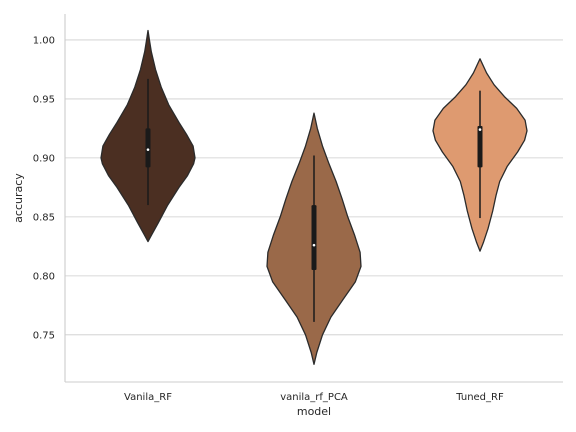  Describe the element at coordinates (44, 335) in the screenshot. I see `y-tick-label: 0.75` at that location.